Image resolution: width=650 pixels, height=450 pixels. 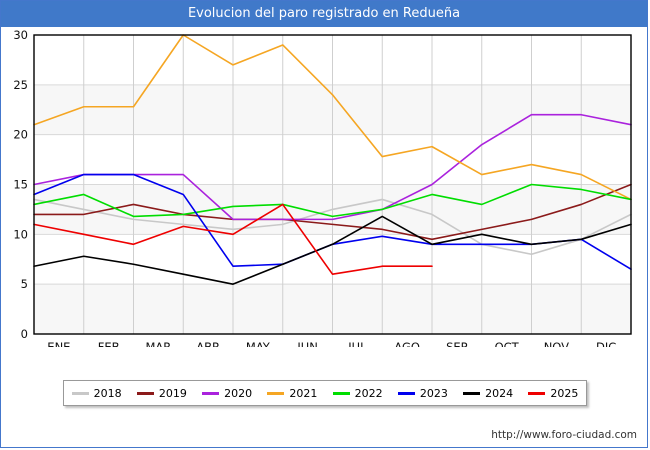 I want to click on legend-item-label: 2024, so click(x=499, y=393).